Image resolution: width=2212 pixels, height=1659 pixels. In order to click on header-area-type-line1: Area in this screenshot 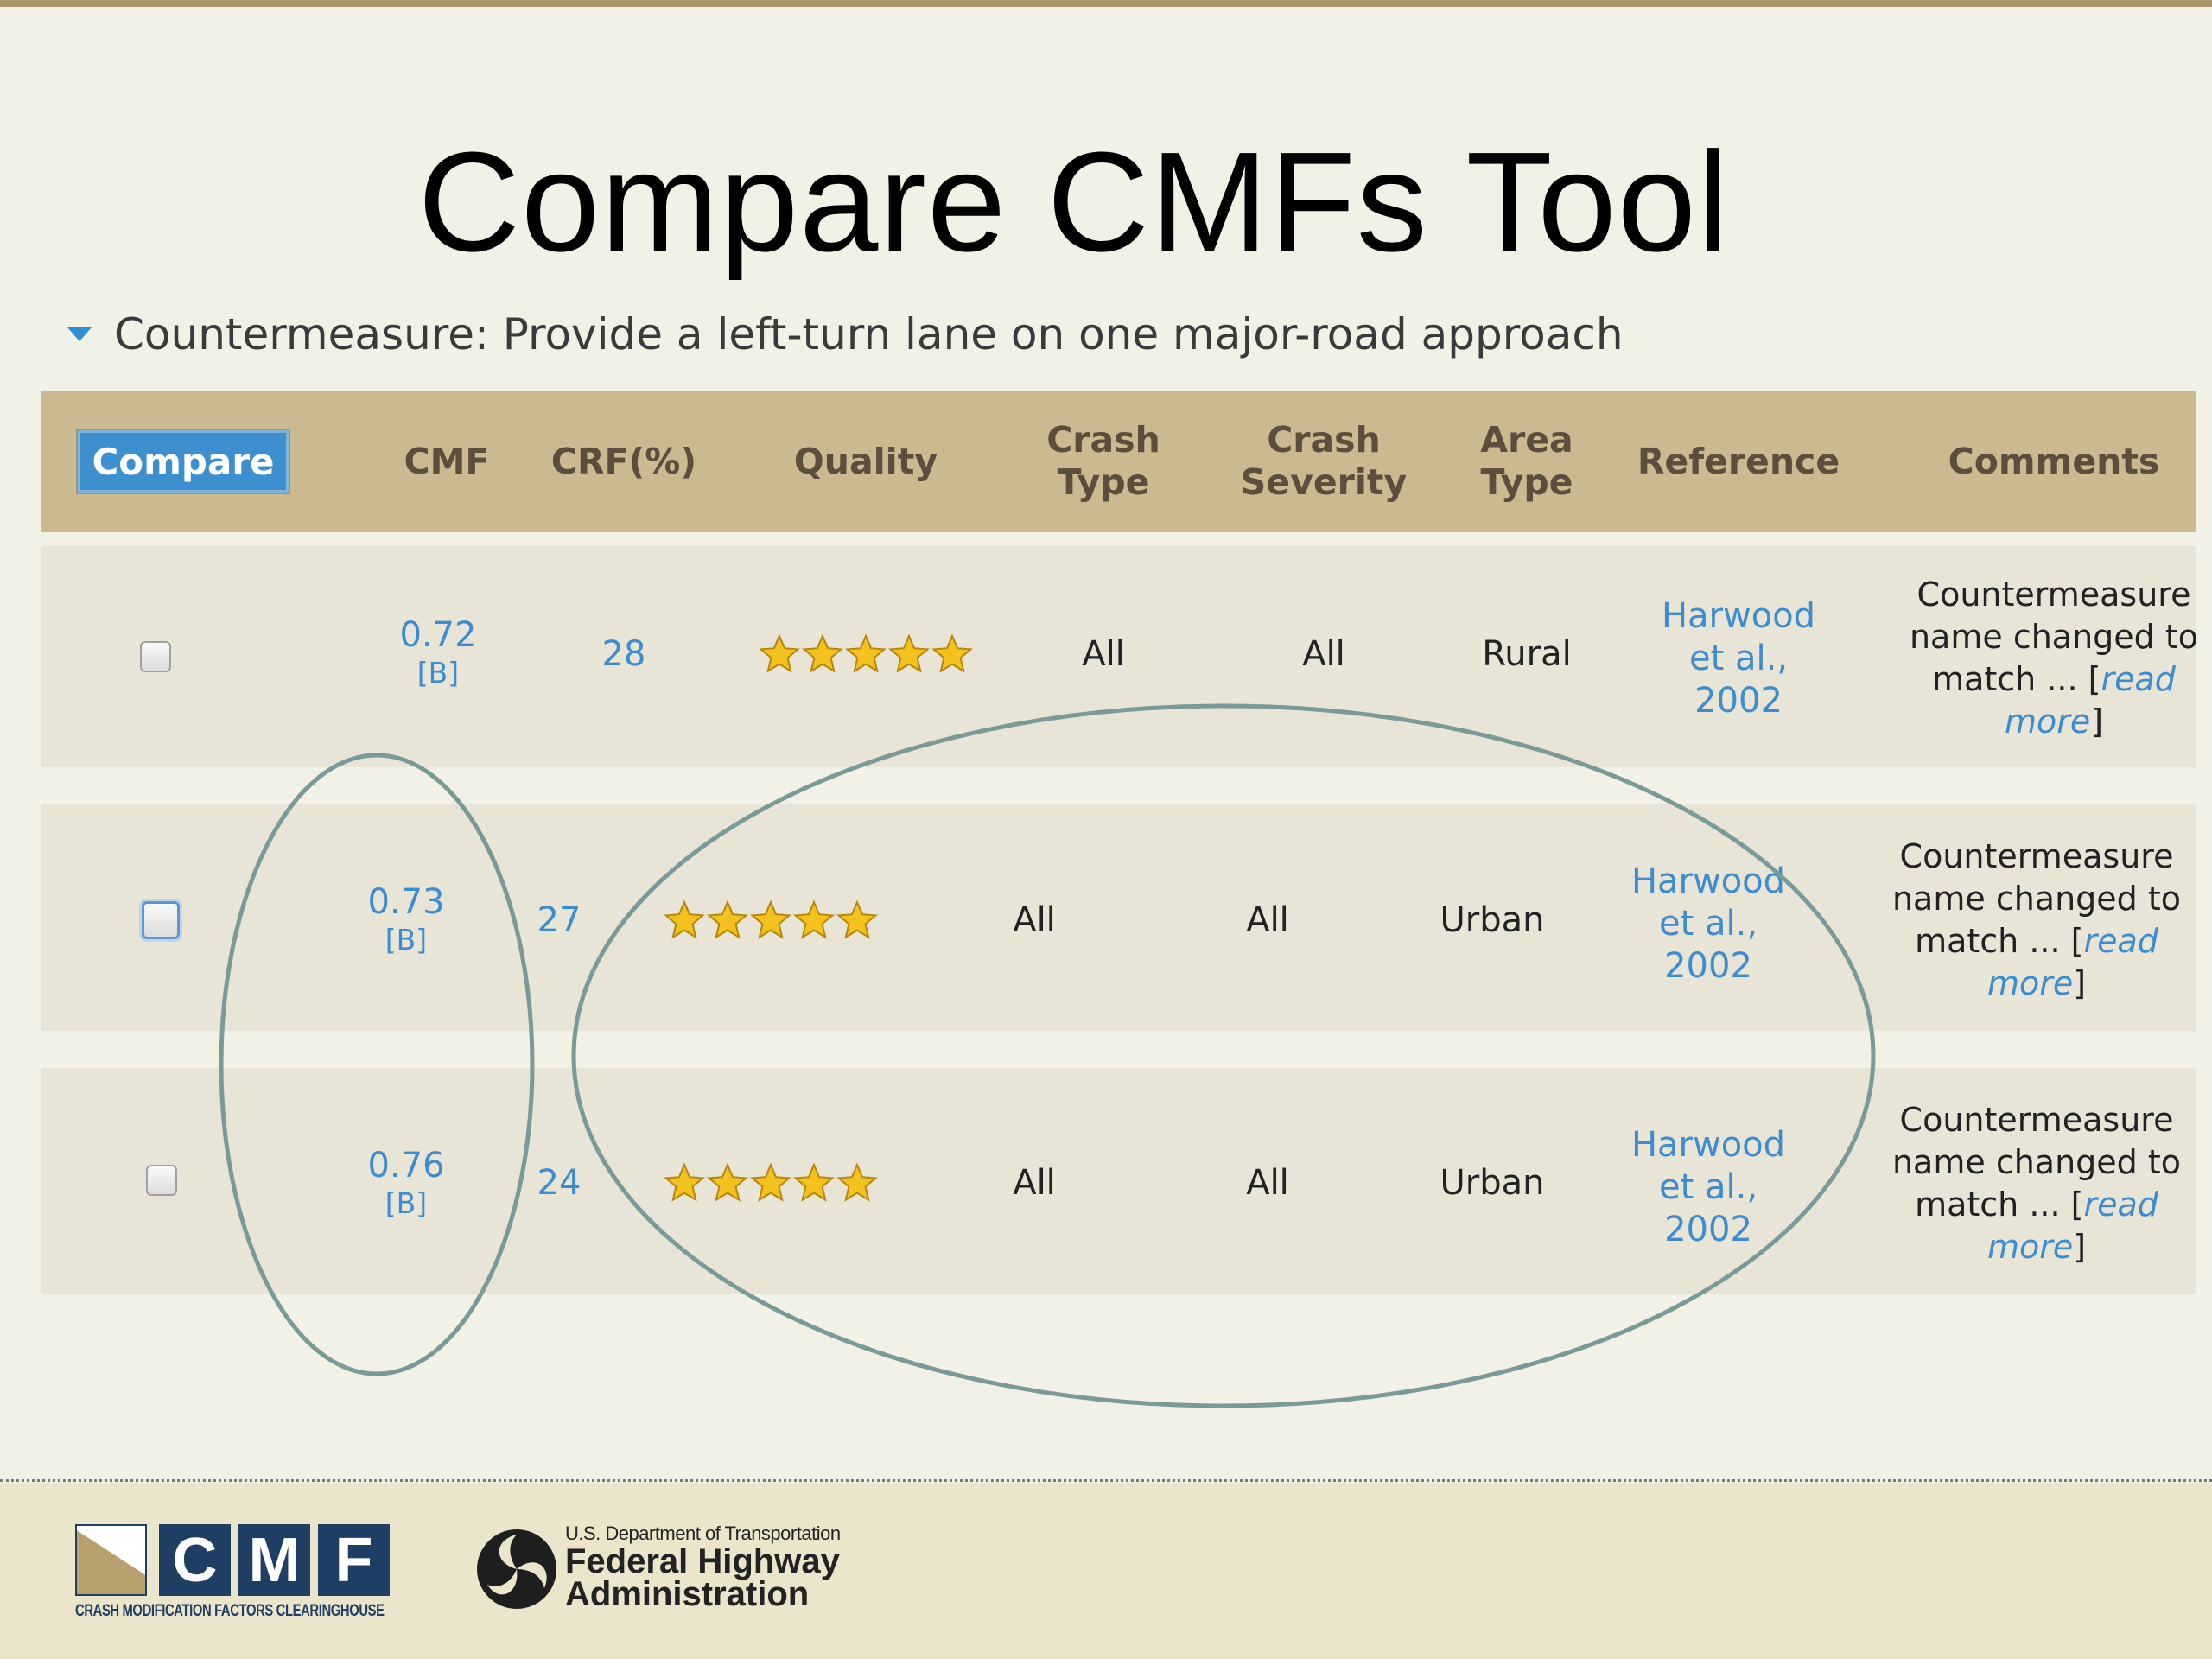, I will do `click(1526, 440)`.